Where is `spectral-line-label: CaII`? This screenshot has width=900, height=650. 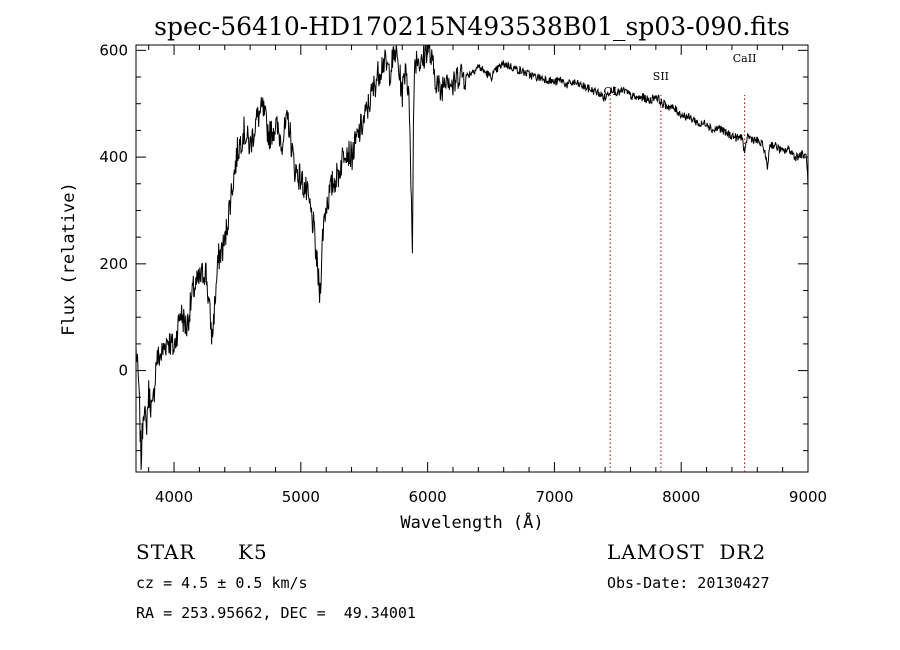 spectral-line-label: CaII is located at coordinates (745, 58).